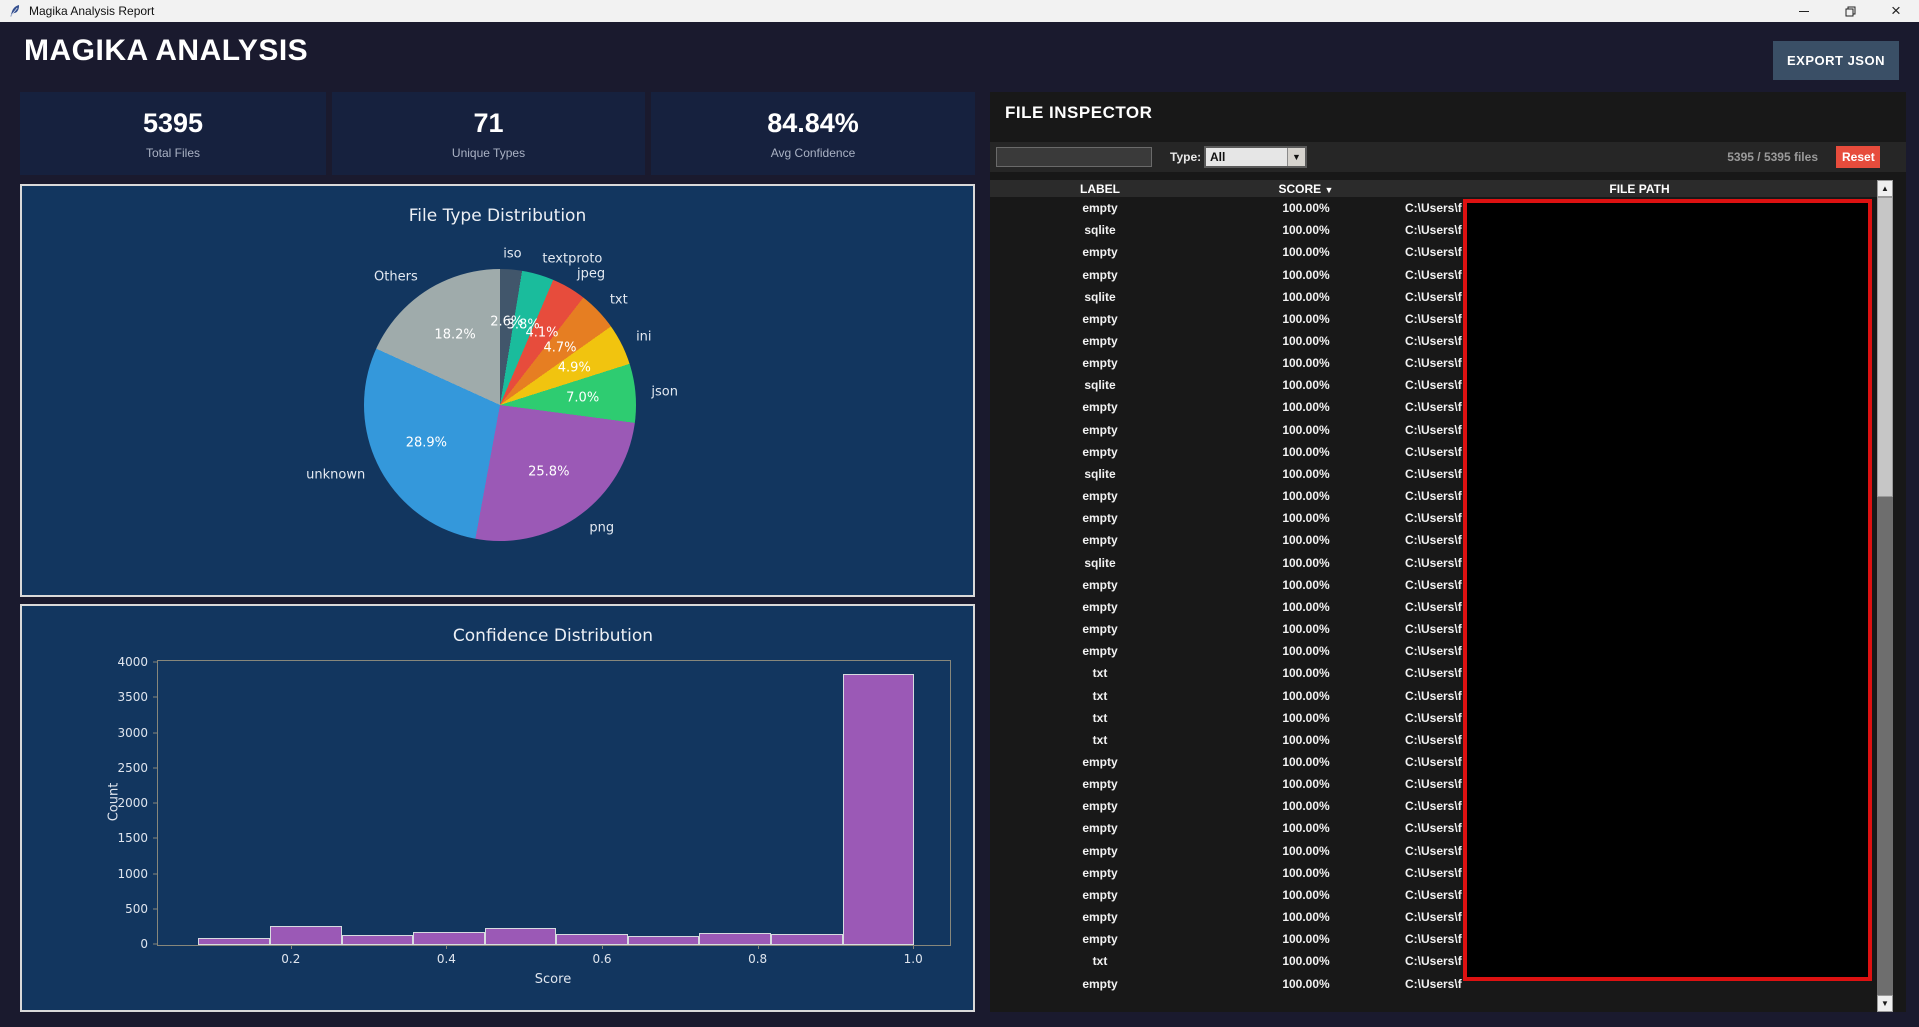  What do you see at coordinates (132, 732) in the screenshot?
I see `y-tick-label: 3000` at bounding box center [132, 732].